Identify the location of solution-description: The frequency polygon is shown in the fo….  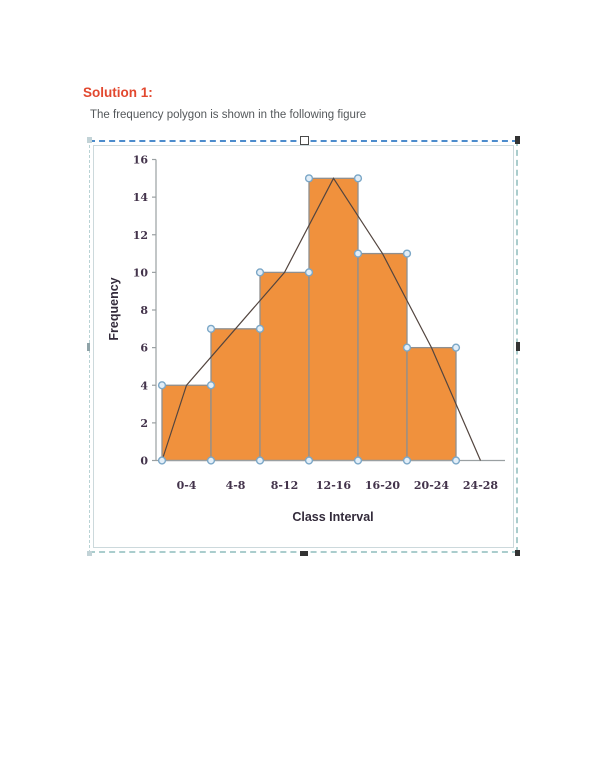
(228, 115).